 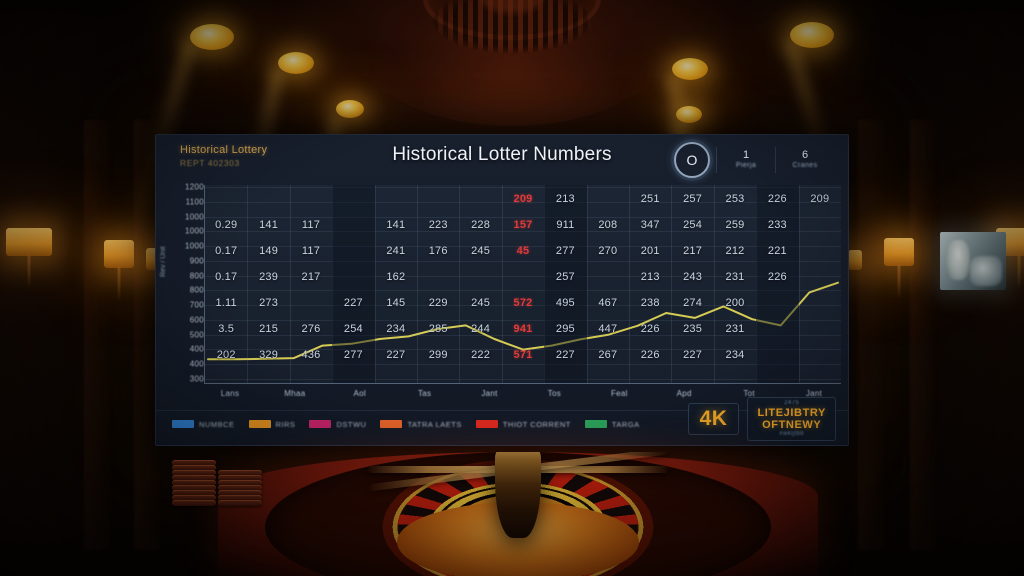 What do you see at coordinates (693, 277) in the screenshot?
I see `data-cell: 243` at bounding box center [693, 277].